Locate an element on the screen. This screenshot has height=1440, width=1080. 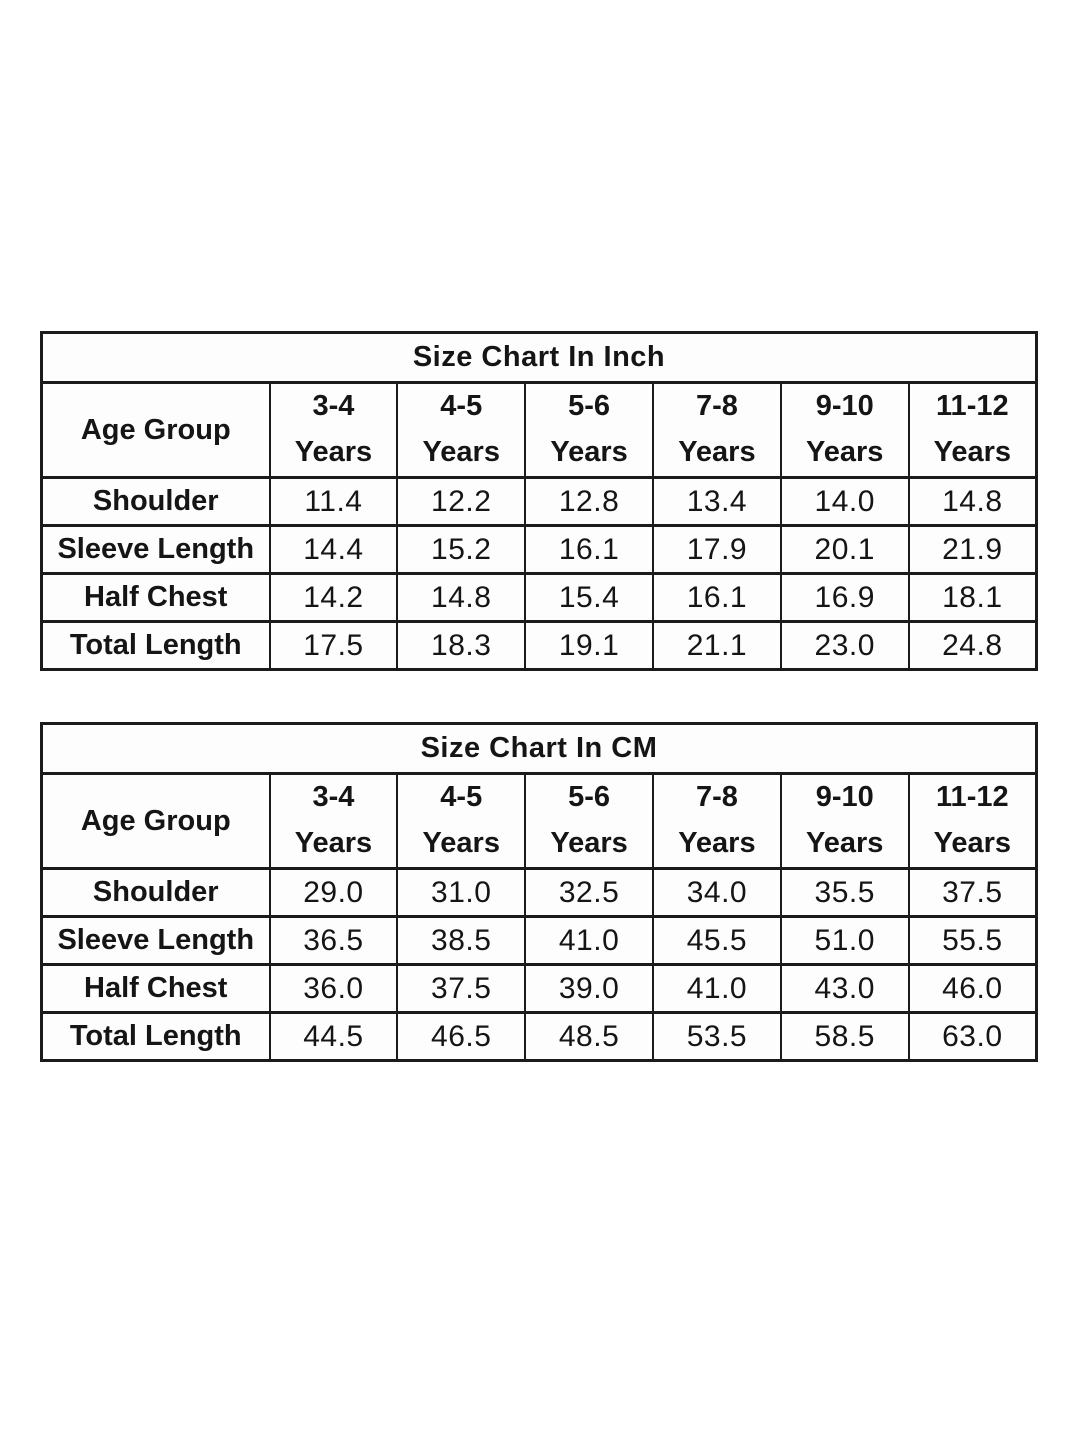
table-title-row: Size Chart In Inch is located at coordinates (539, 357).